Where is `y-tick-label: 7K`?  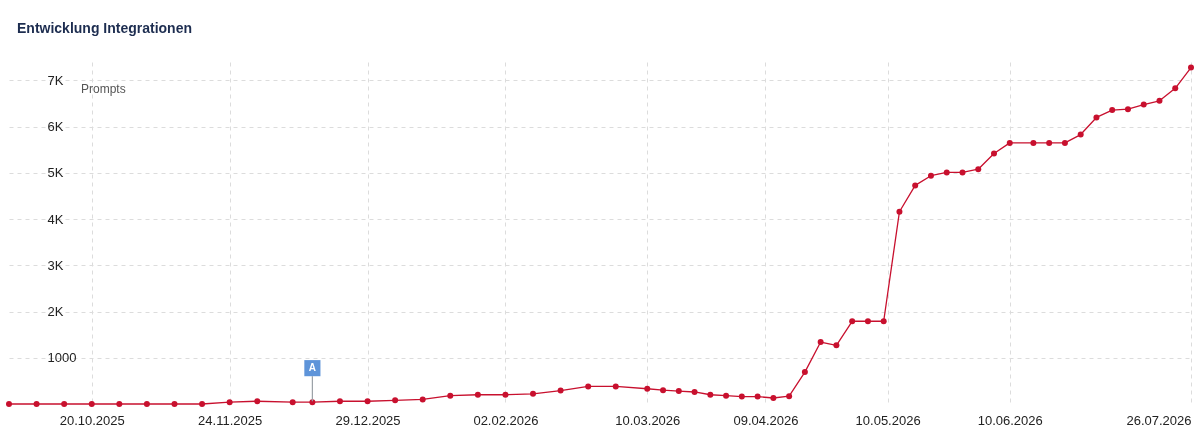
y-tick-label: 7K is located at coordinates (55, 80).